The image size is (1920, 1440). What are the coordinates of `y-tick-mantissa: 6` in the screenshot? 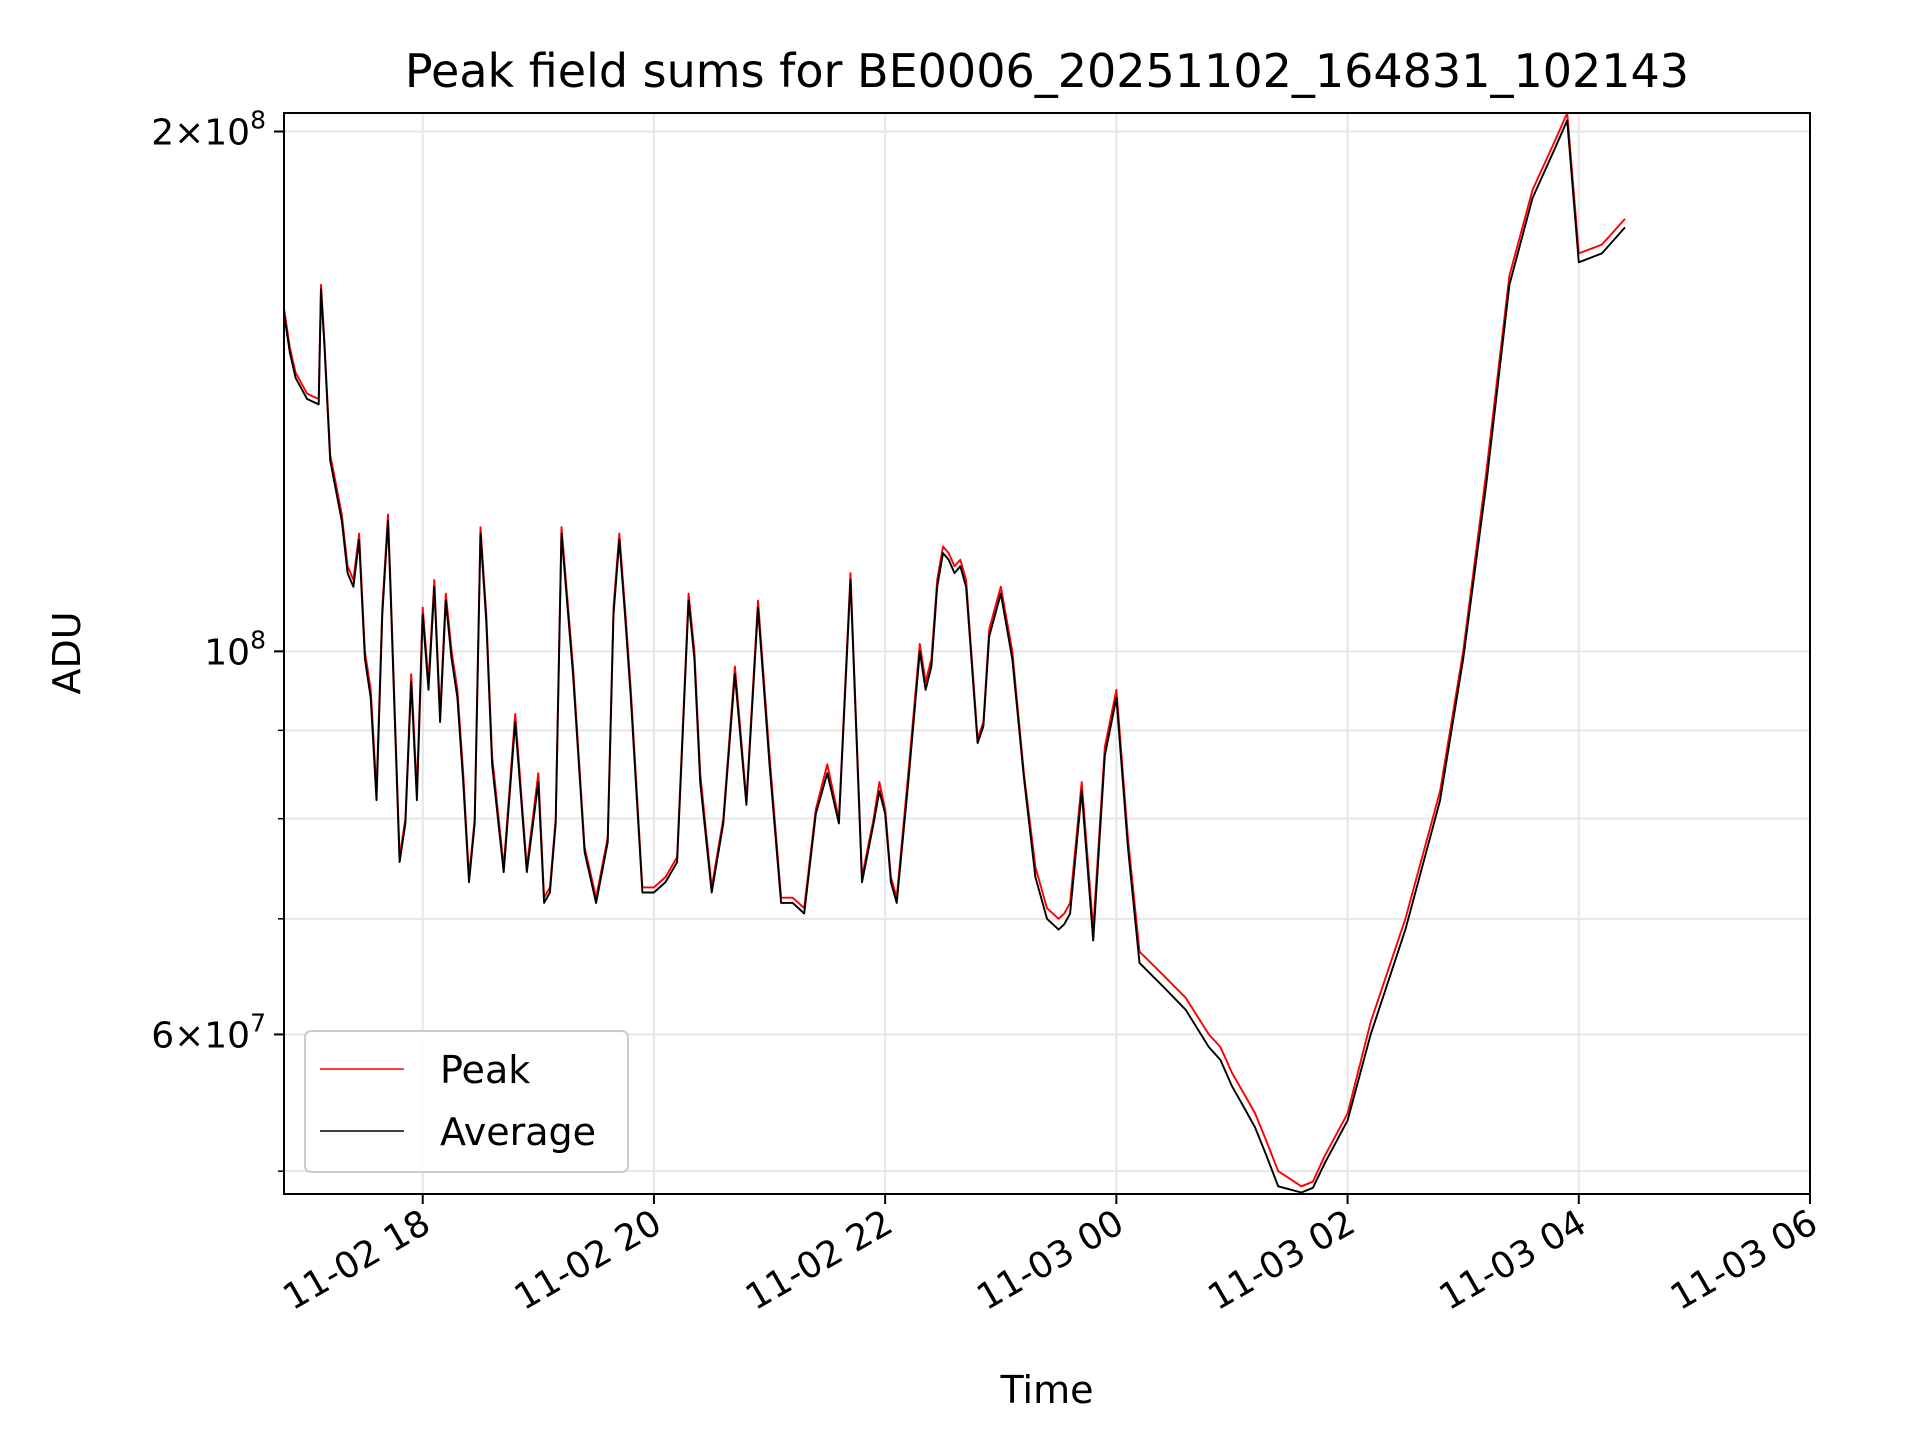 It's located at (162, 1035).